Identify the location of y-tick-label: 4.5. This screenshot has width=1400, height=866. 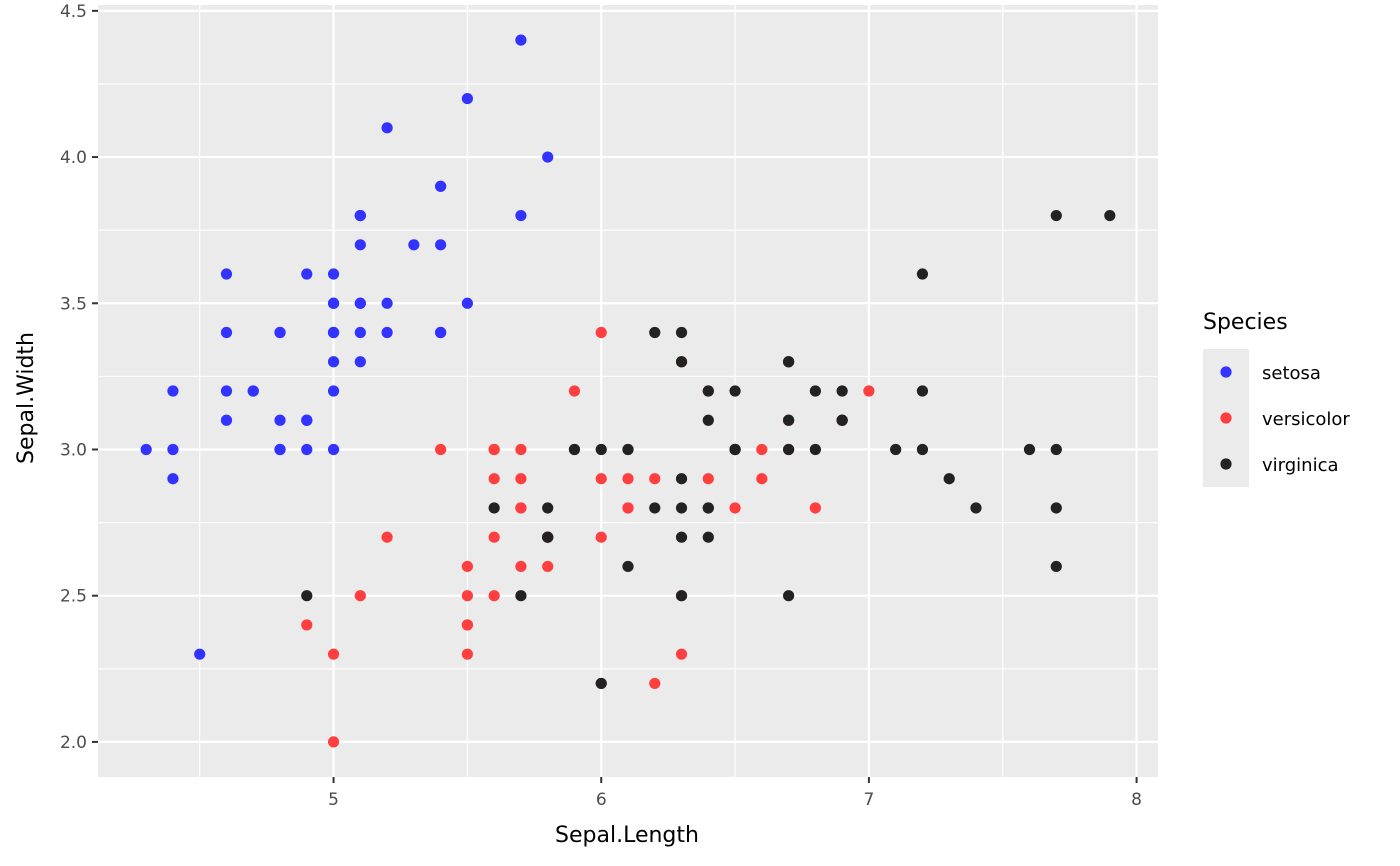
(73, 12).